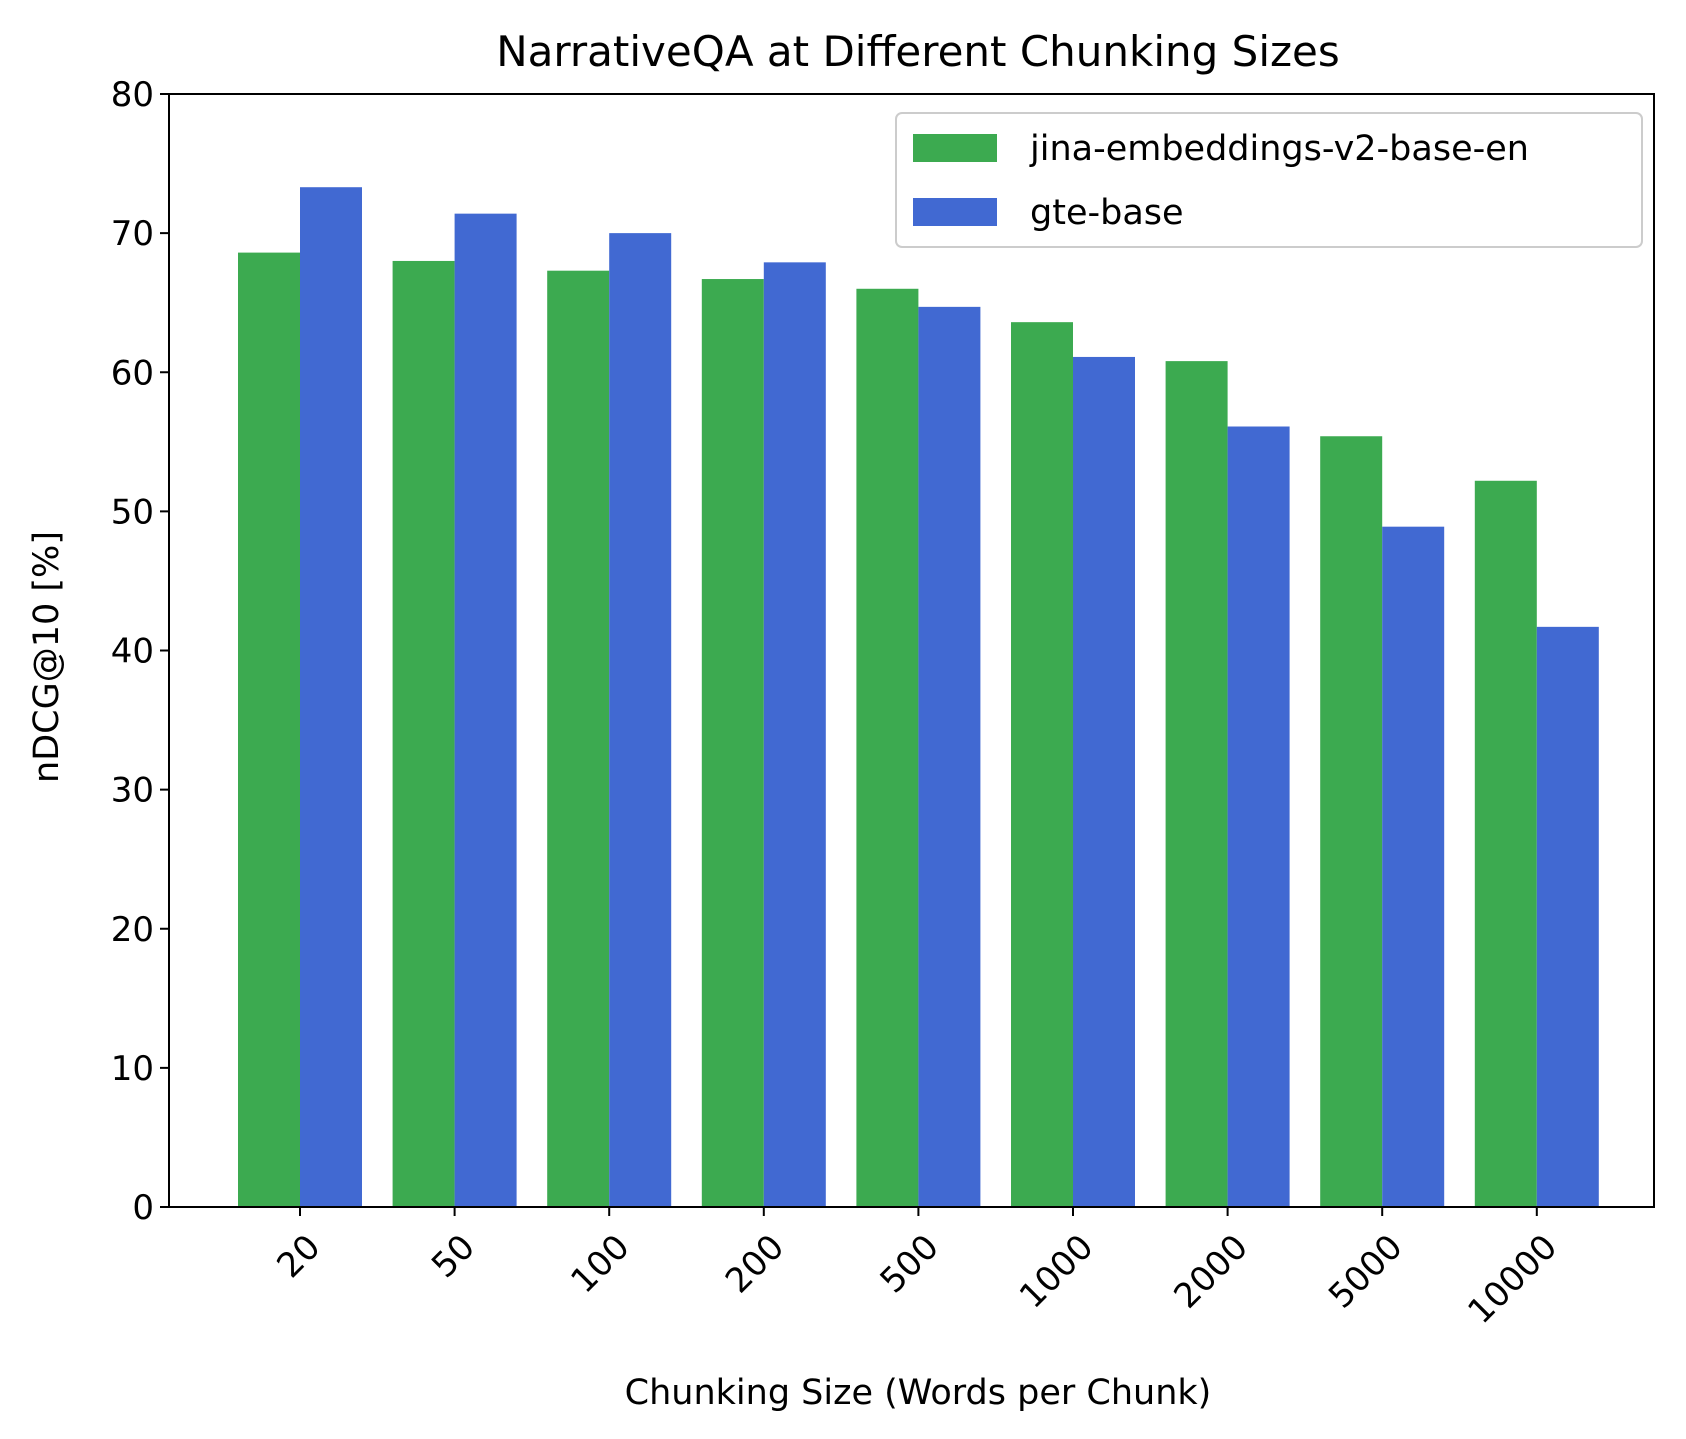 The image size is (1686, 1439). What do you see at coordinates (600, 1264) in the screenshot?
I see `x-tick-label: 100` at bounding box center [600, 1264].